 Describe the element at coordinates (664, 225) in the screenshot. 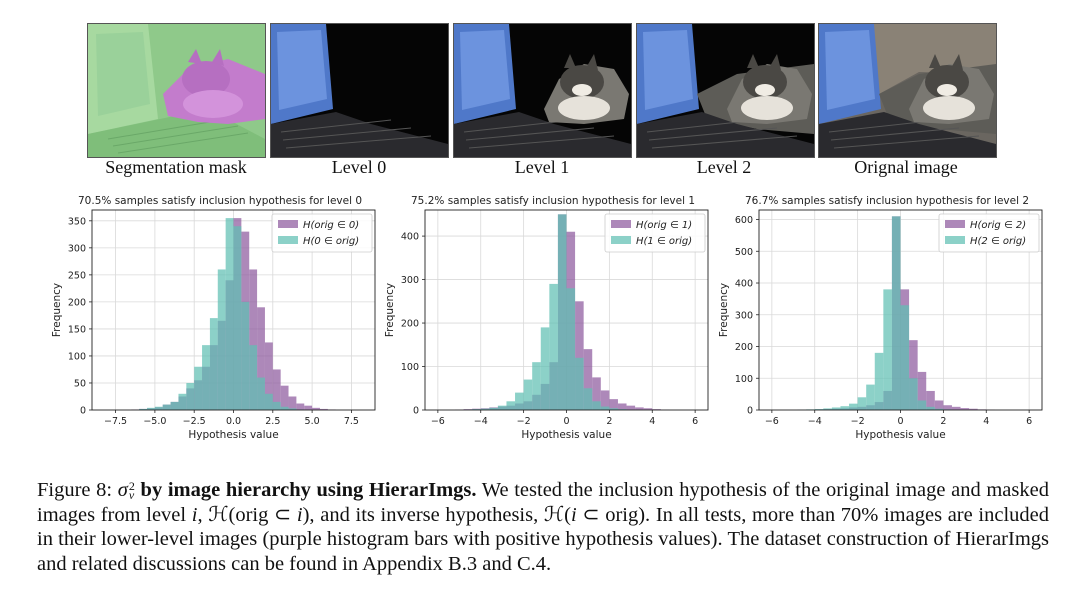

I see `legend-label: H(orig ∈ 1)` at that location.